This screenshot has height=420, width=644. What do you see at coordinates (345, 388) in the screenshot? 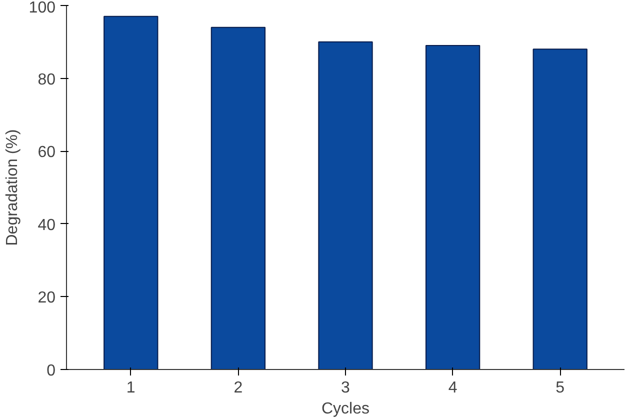
I see `x-tick-label: 3` at bounding box center [345, 388].